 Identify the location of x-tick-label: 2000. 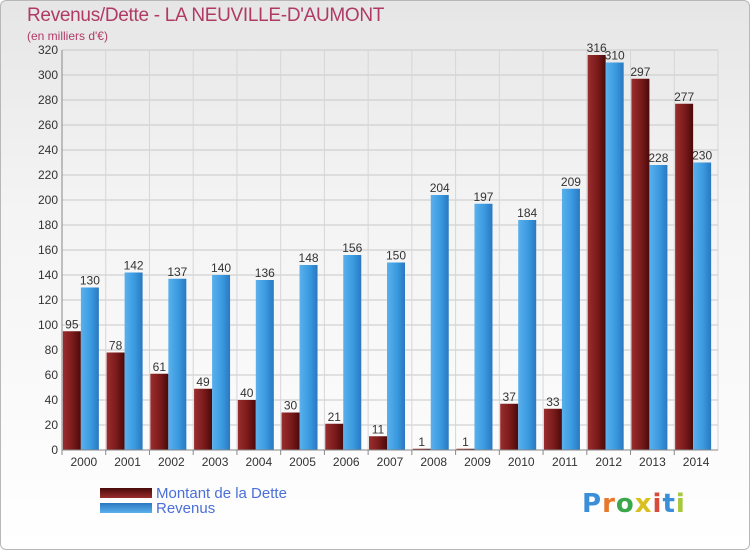
(84, 462).